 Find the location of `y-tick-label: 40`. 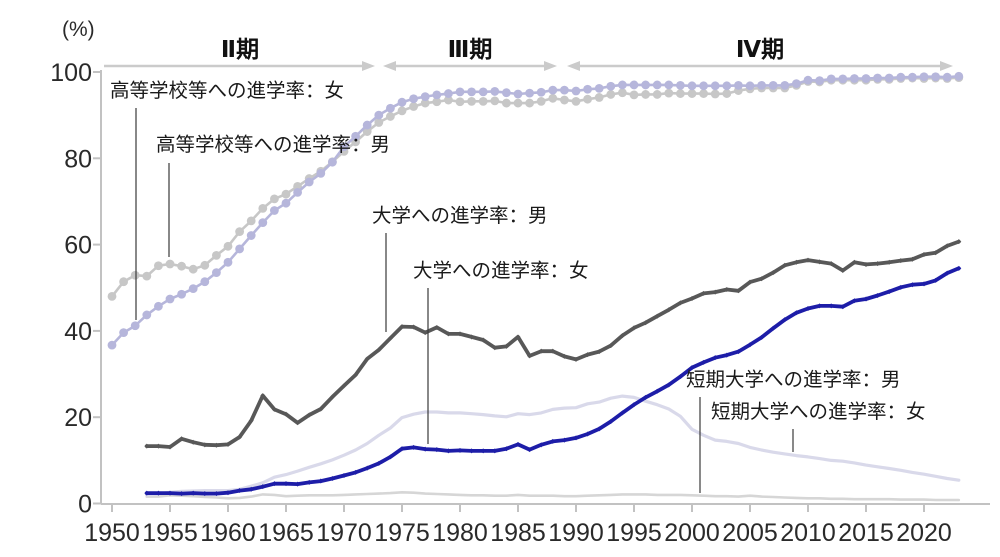

y-tick-label: 40 is located at coordinates (78, 332).